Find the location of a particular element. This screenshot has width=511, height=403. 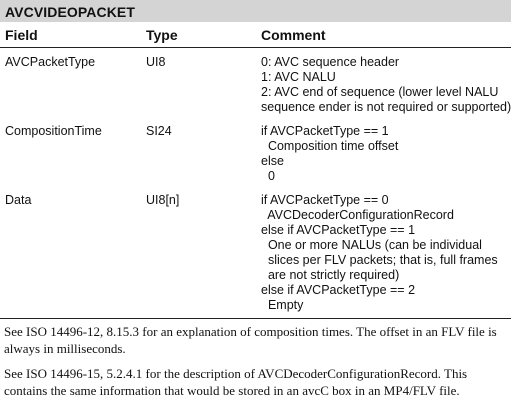

row-1-type: UI8 is located at coordinates (156, 62).